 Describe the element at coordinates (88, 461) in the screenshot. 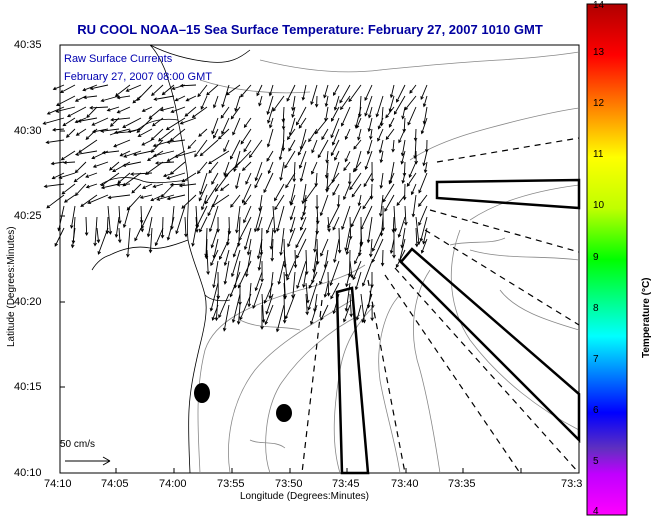

I see `scale-arrow` at that location.